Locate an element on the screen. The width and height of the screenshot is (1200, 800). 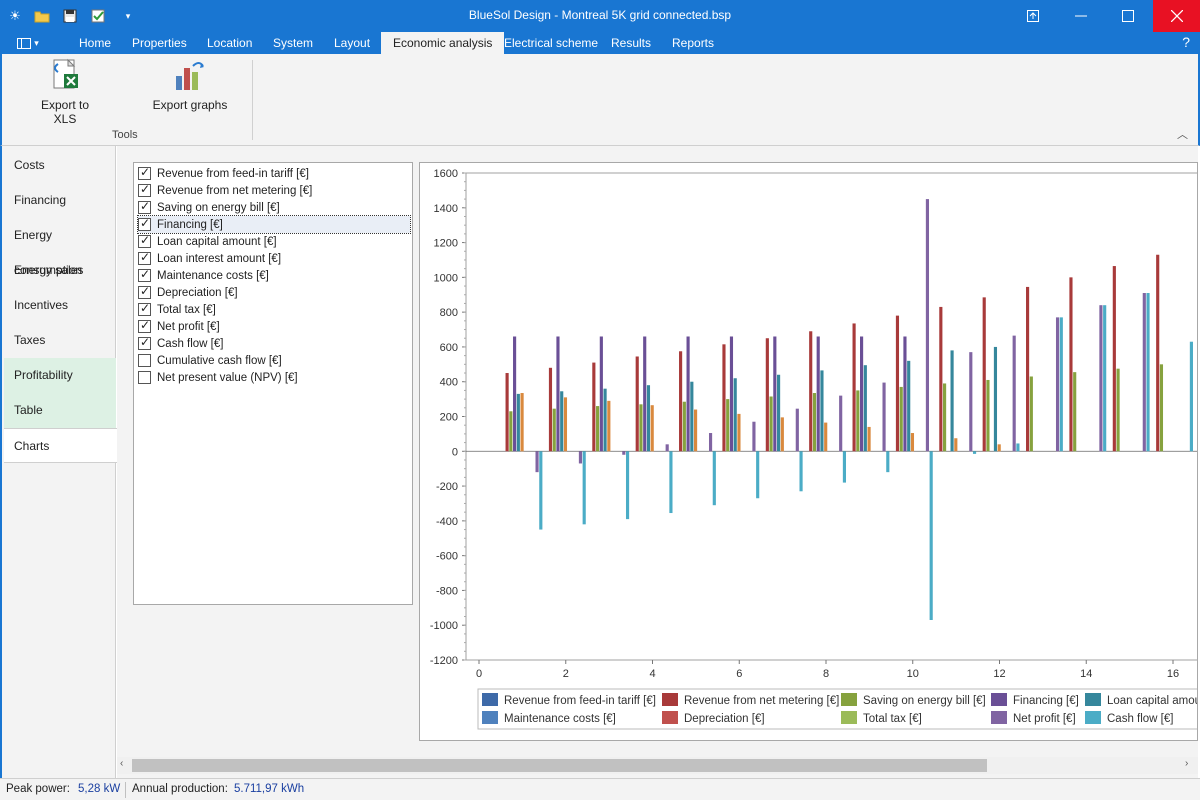
nav-item-table: Table is located at coordinates (60, 410).